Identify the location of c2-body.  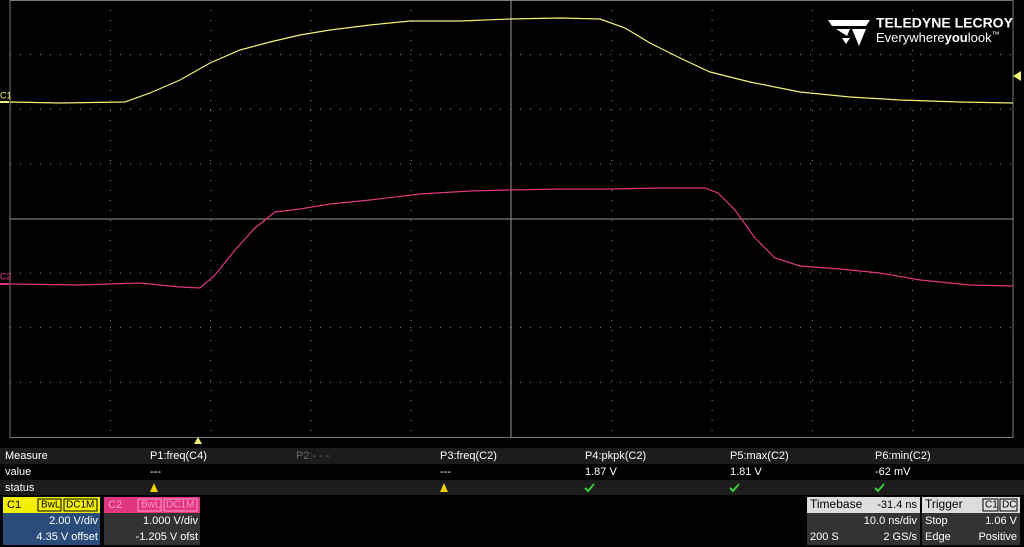
(152, 529).